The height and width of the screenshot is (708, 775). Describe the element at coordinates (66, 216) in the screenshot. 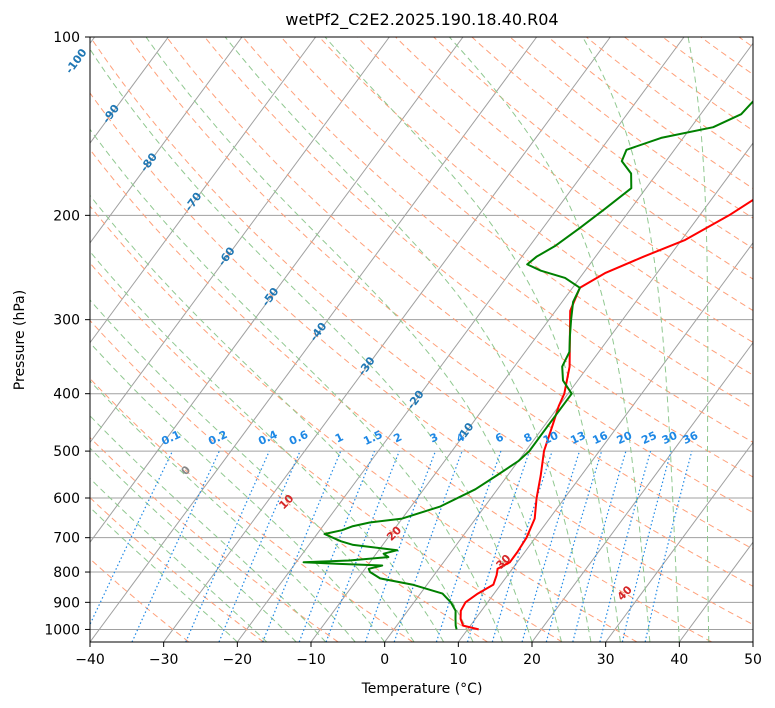

I see `y-tick-label: 200` at that location.